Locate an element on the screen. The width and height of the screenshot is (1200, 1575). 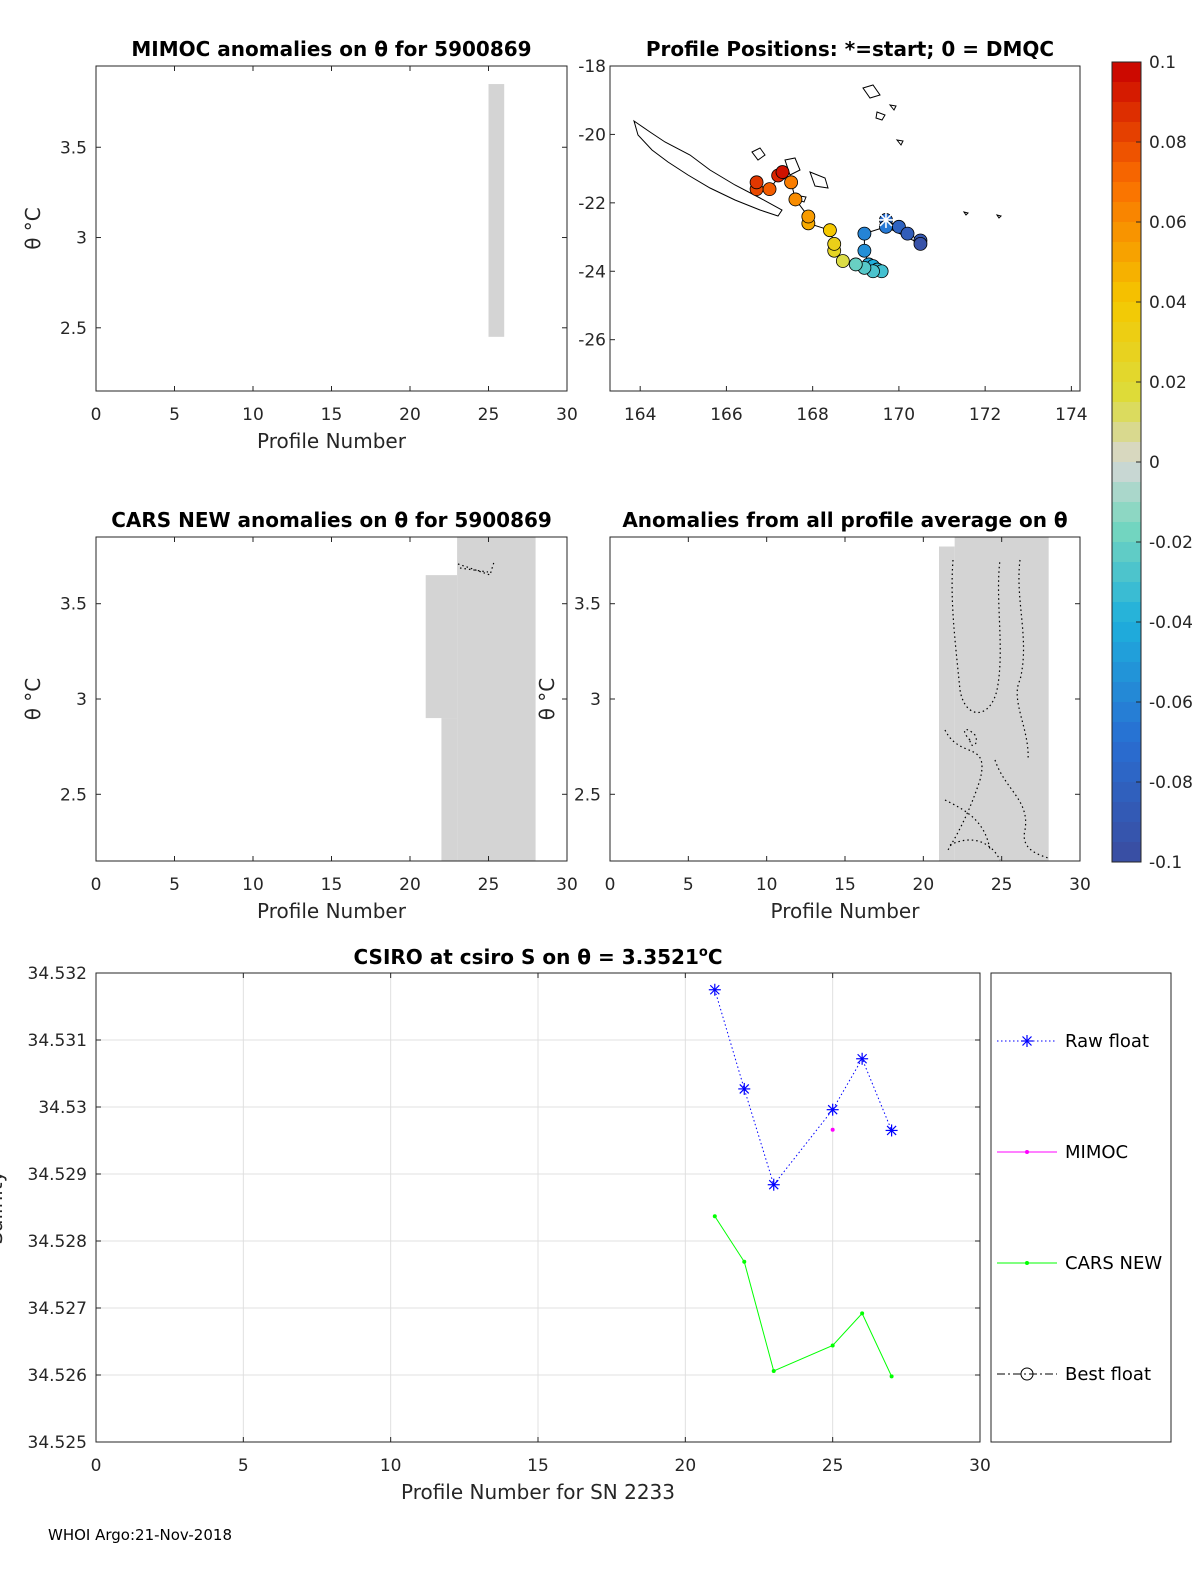
x-tick-label: 15 is located at coordinates (332, 885).